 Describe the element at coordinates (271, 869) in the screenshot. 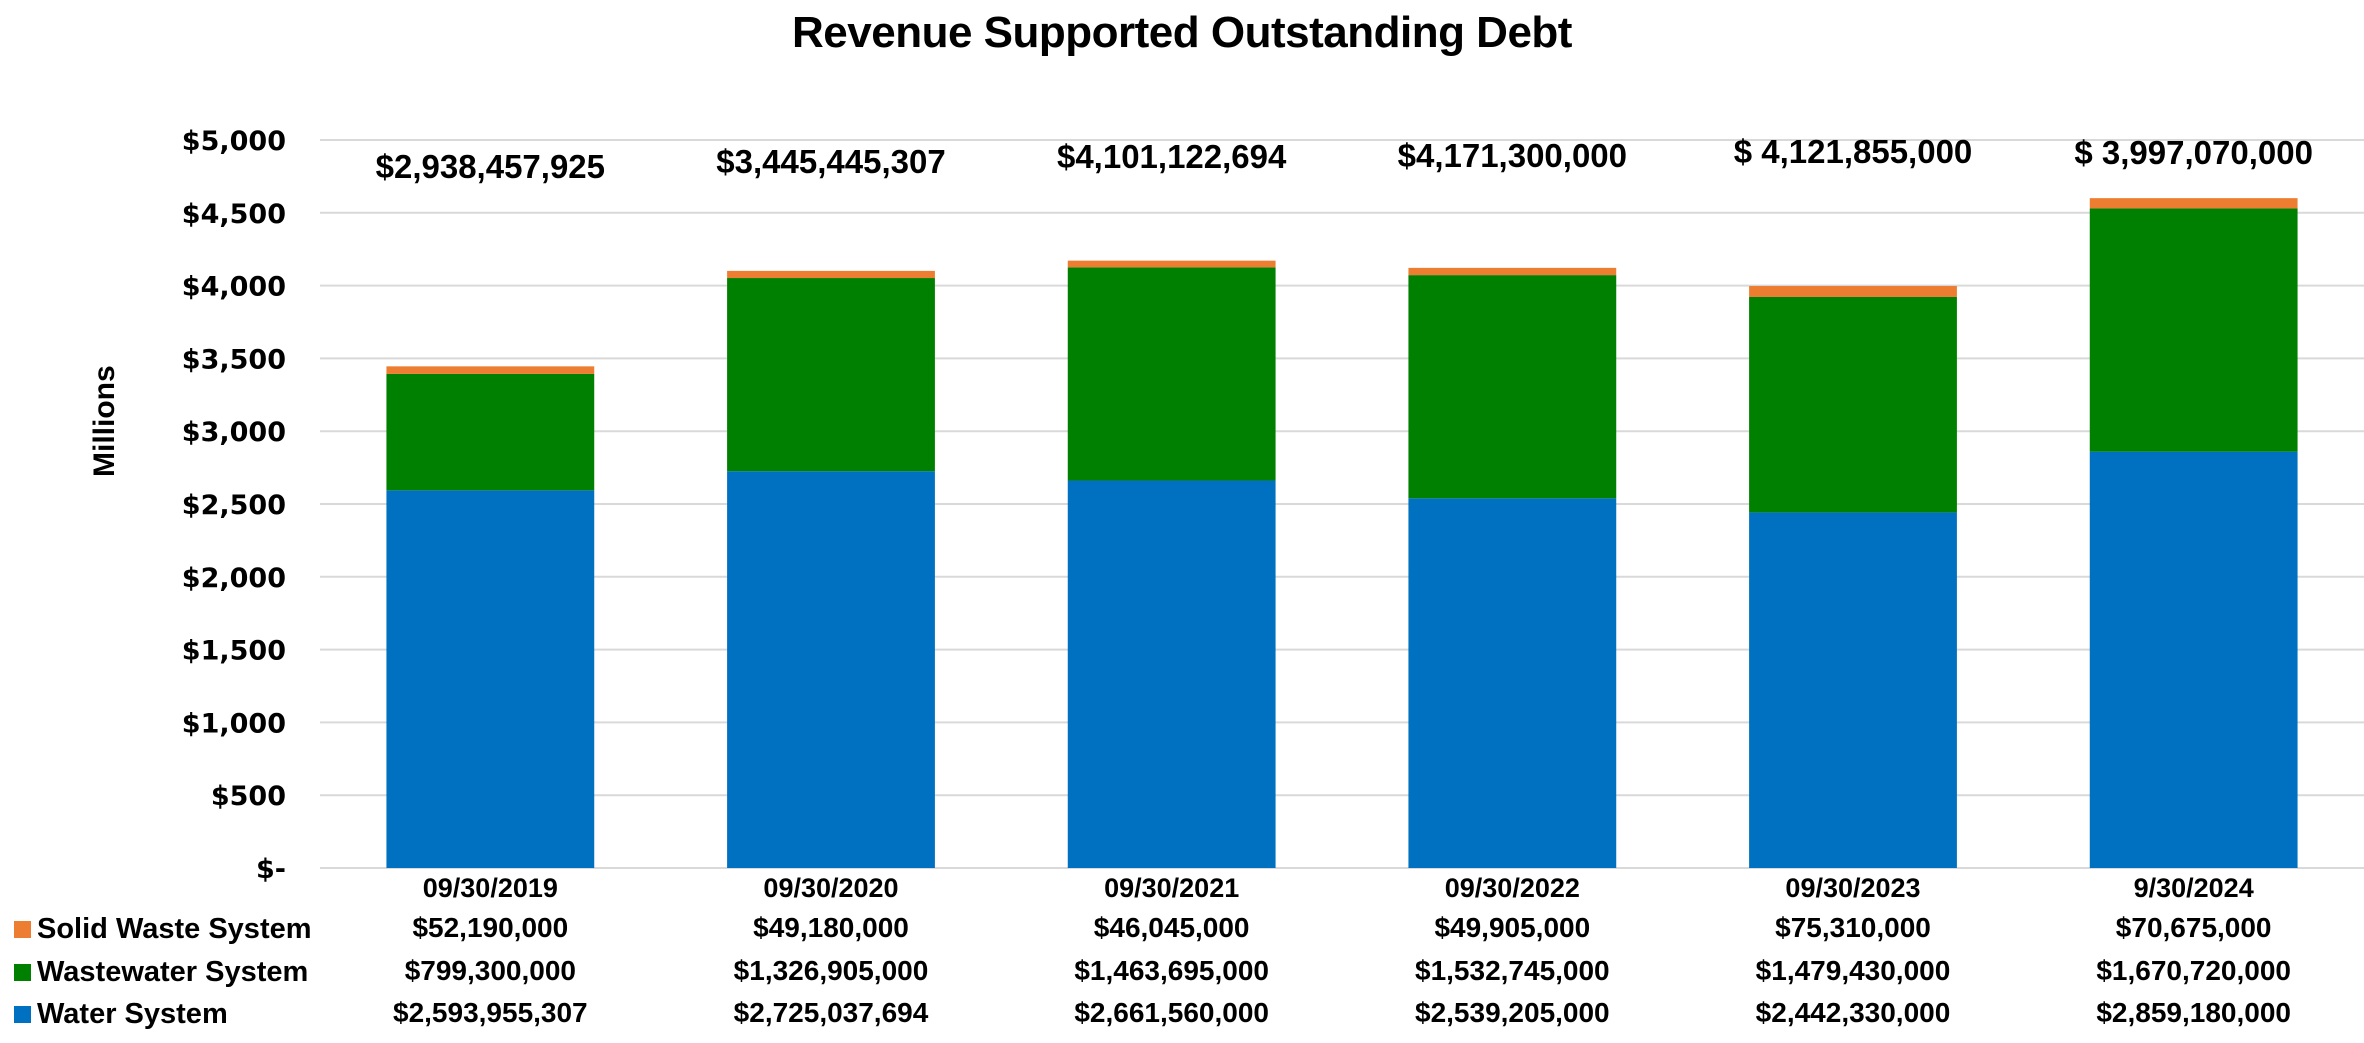

I see `y-tick-label: $-` at that location.